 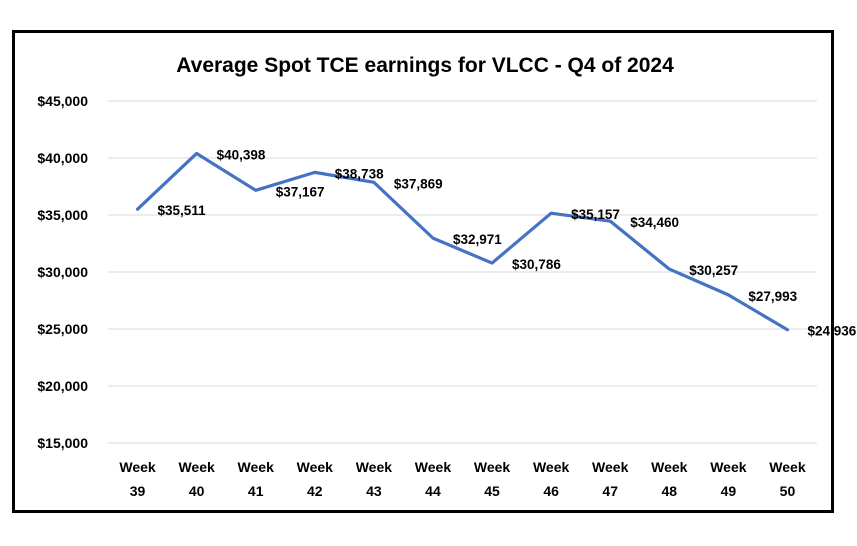 I want to click on x-tick-label: Week 45, so click(x=492, y=479).